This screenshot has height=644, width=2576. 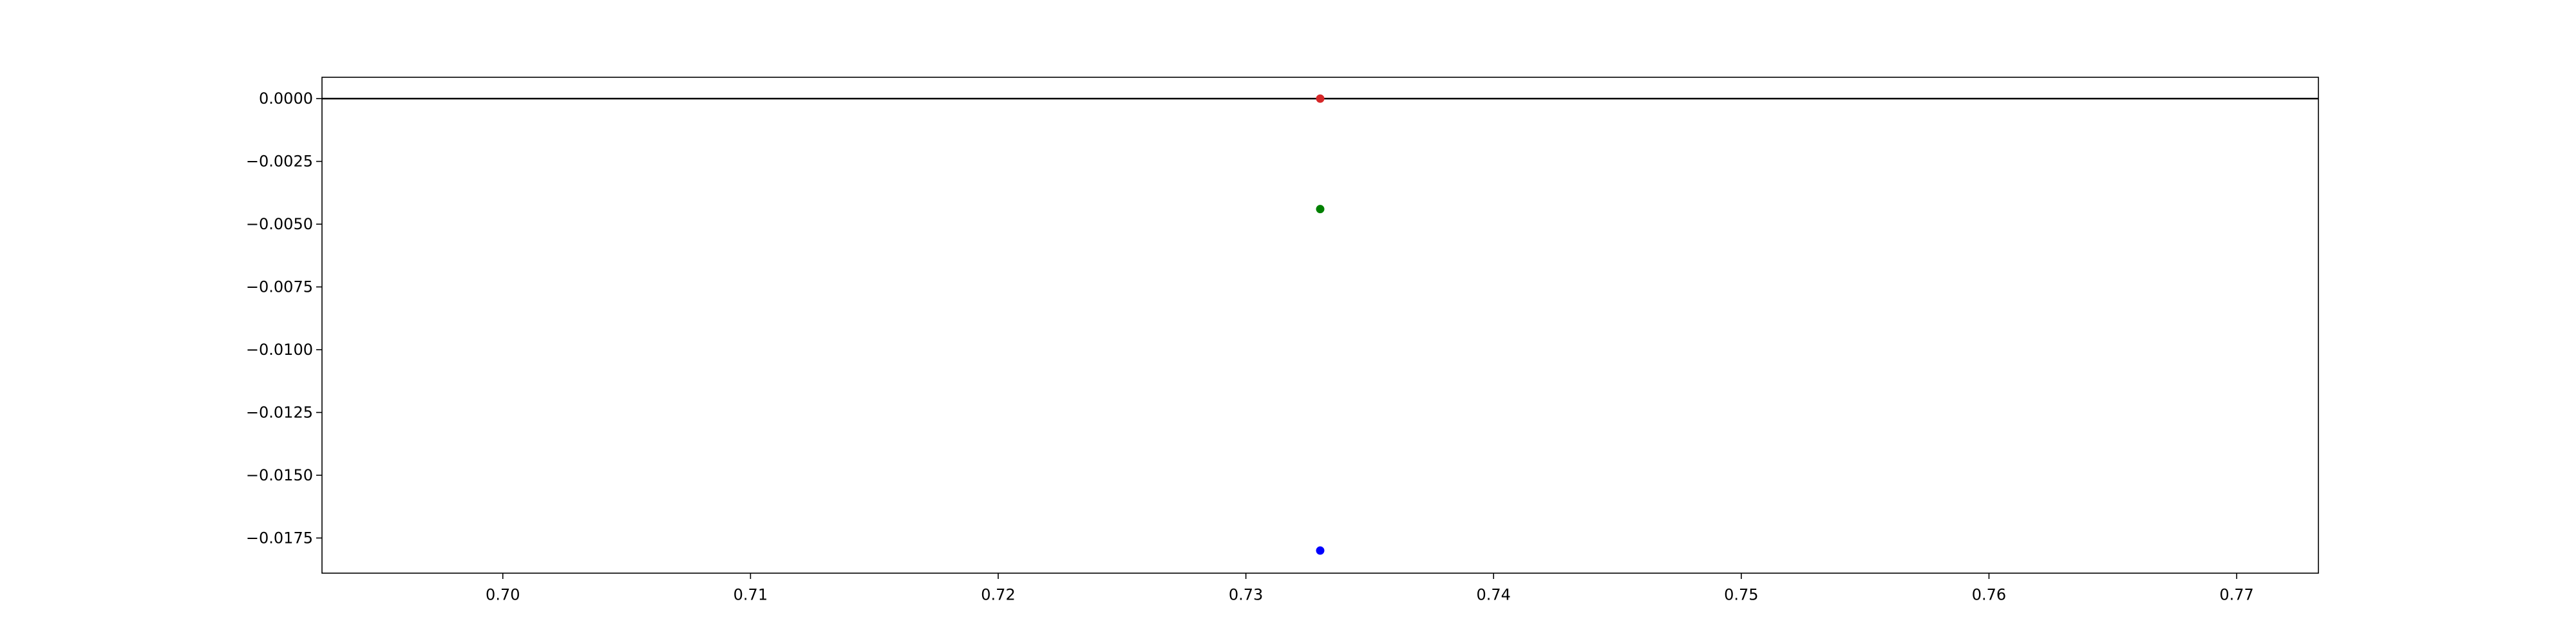 I want to click on y-tick-label: −0.0175, so click(x=279, y=538).